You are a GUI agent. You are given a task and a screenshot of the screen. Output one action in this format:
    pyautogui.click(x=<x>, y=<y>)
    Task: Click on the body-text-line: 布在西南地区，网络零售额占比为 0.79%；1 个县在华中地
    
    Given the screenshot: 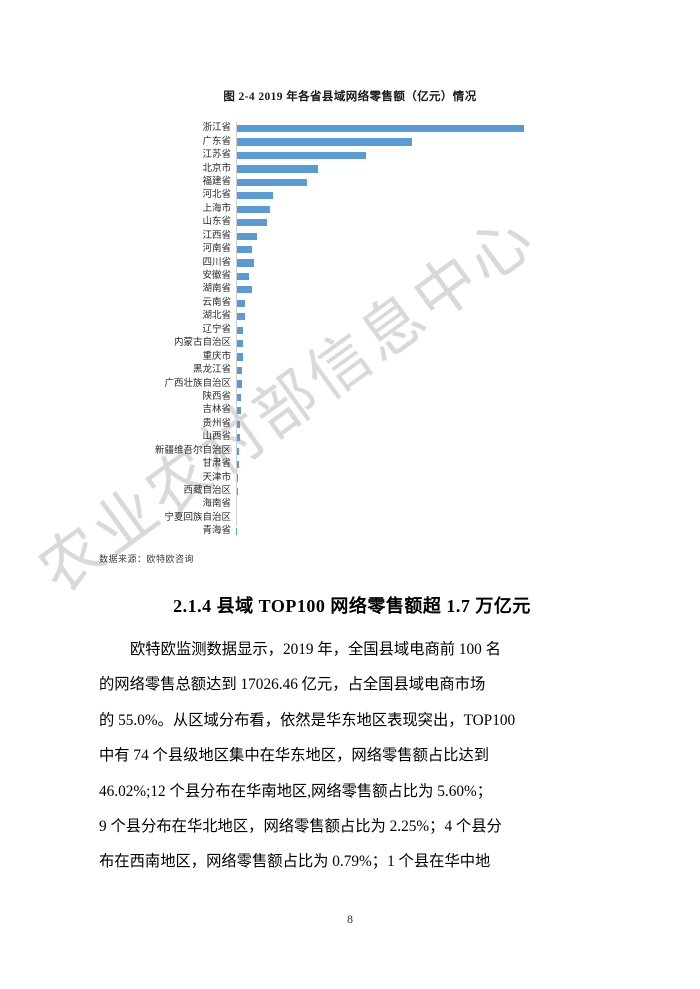 What is the action you would take?
    pyautogui.click(x=295, y=862)
    